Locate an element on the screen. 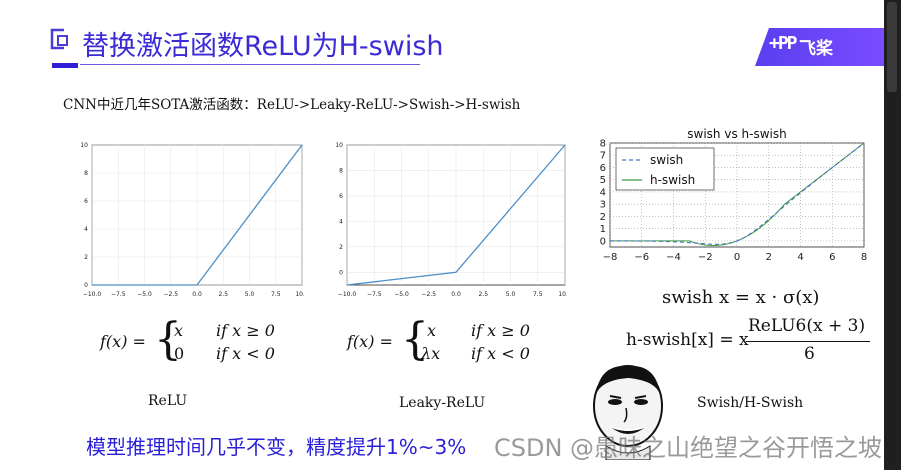  x-tick-label: 4 is located at coordinates (800, 257).